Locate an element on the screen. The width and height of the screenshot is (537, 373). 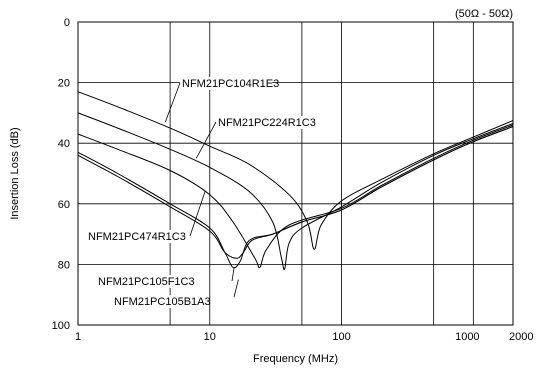
y-tick-label: 60 is located at coordinates (64, 205).